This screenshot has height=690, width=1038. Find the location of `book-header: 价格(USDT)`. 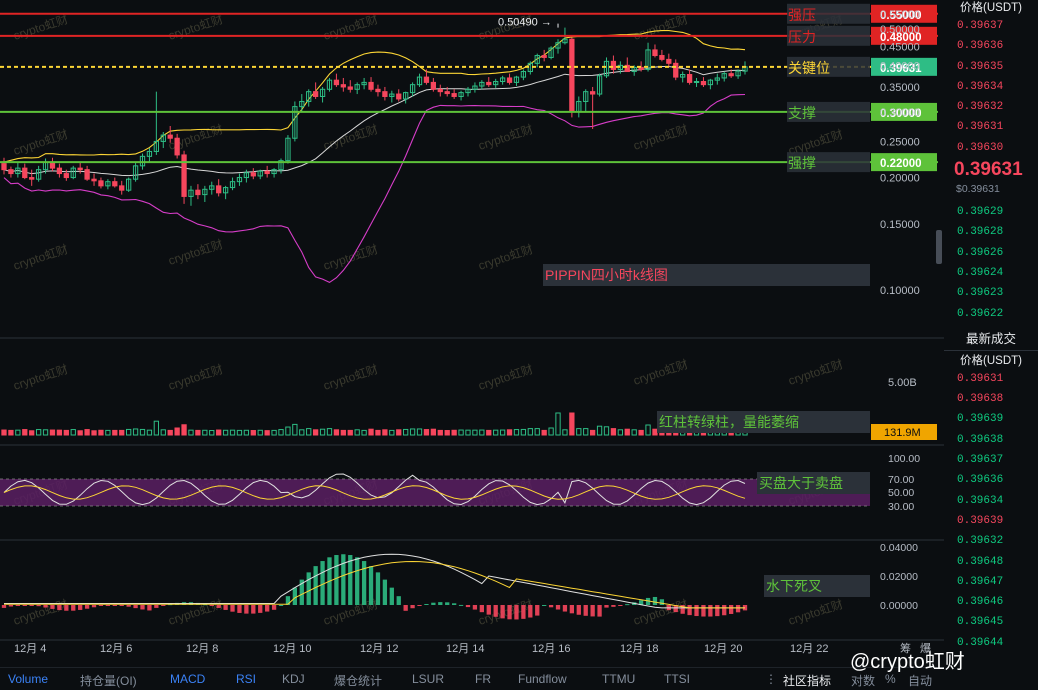

book-header: 价格(USDT) is located at coordinates (991, 8).